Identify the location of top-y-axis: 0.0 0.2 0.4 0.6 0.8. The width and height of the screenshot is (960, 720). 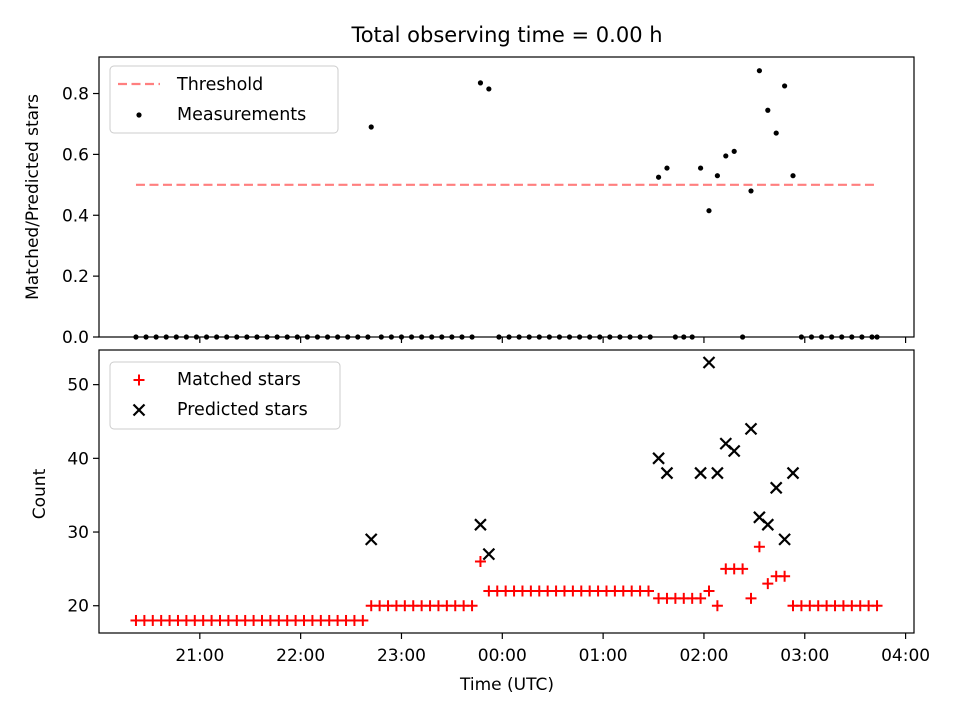
(80, 216).